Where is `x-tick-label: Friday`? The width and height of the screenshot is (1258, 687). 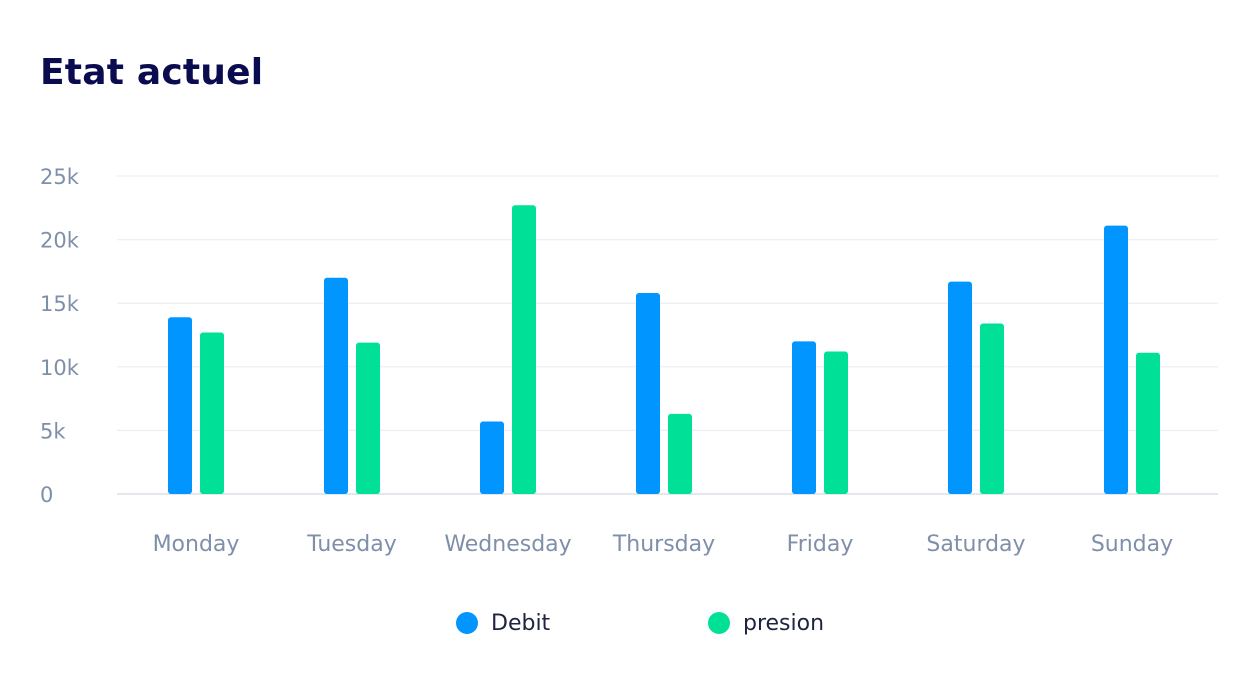 x-tick-label: Friday is located at coordinates (820, 544).